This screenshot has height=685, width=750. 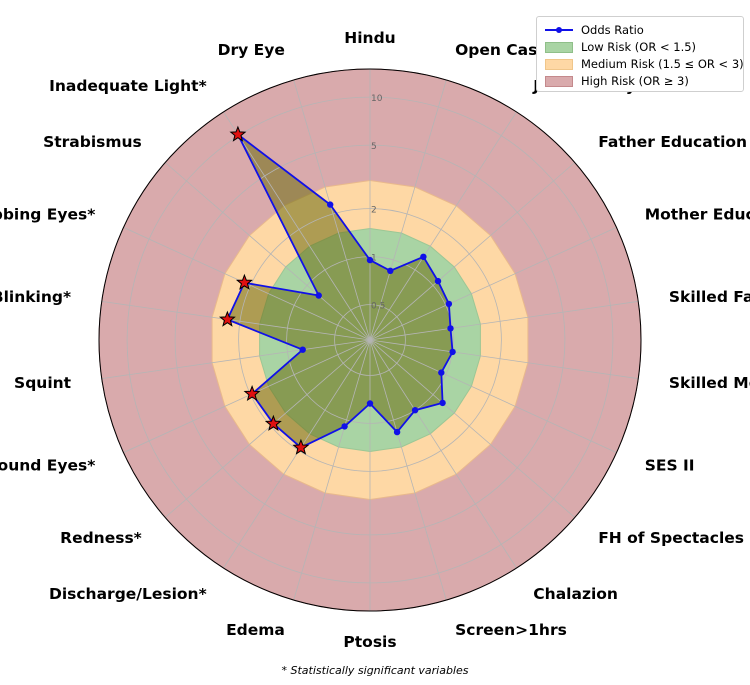 I want to click on category-label: Hindu, so click(x=369, y=38).